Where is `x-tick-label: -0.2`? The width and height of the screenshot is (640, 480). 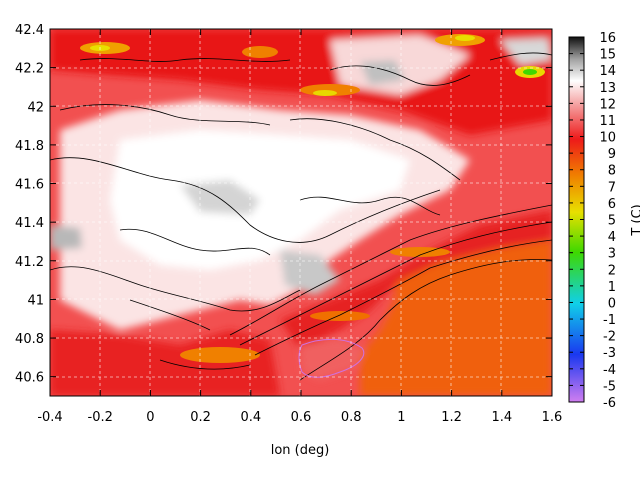
x-tick-label: -0.2 is located at coordinates (100, 417).